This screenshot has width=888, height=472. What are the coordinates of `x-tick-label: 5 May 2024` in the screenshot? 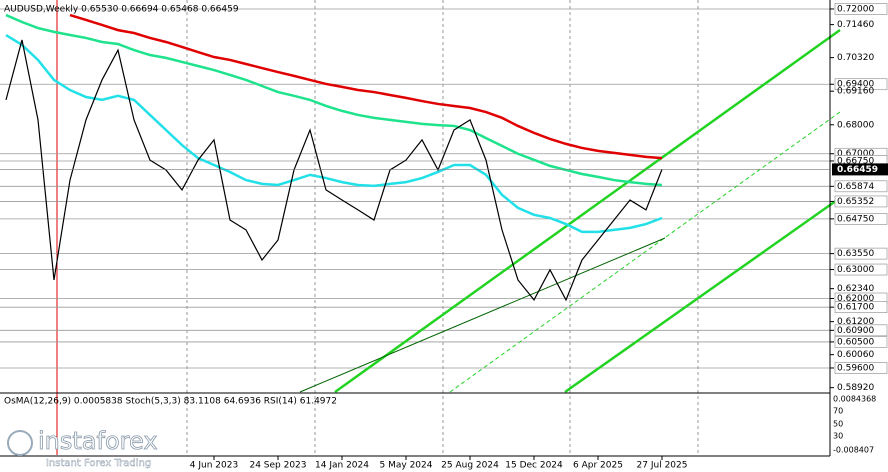 It's located at (406, 466).